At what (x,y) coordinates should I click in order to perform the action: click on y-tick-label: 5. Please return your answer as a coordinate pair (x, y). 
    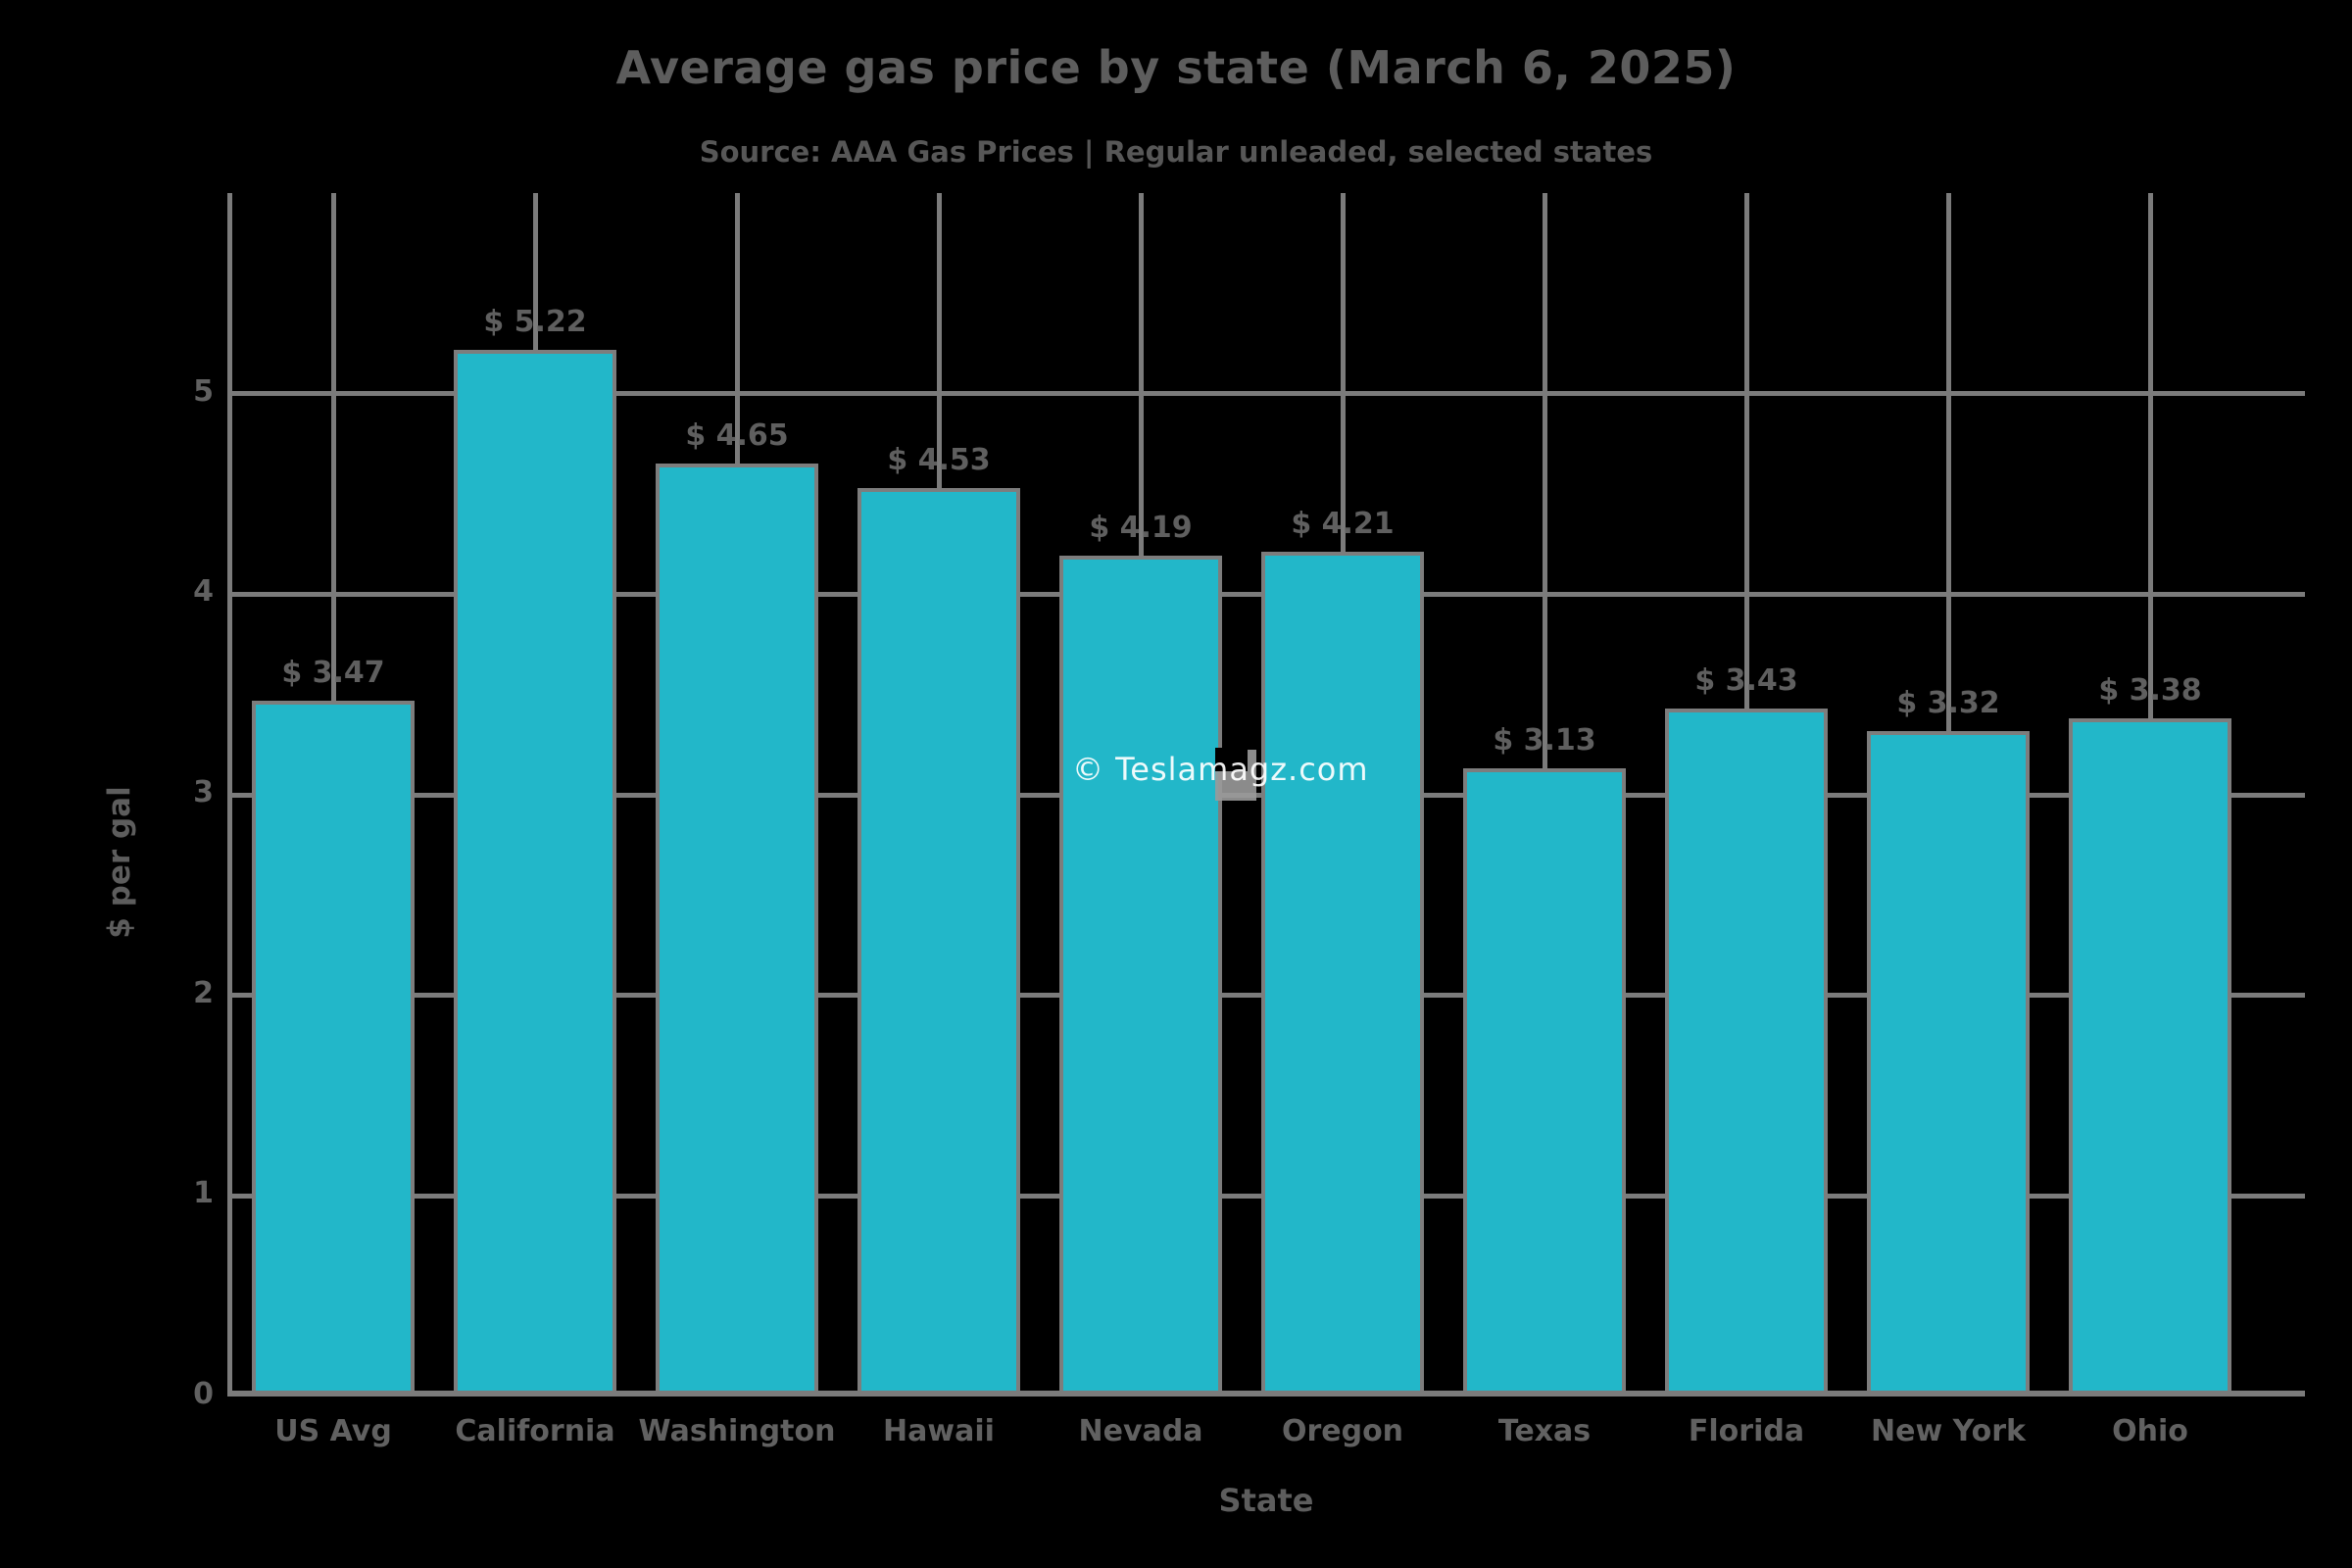
    Looking at the image, I should click on (203, 391).